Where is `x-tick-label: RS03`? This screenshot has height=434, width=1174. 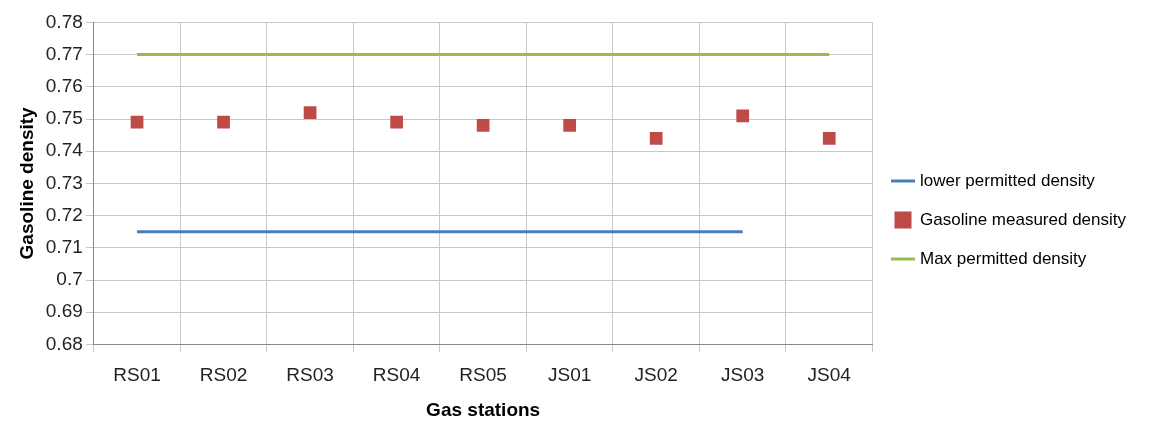
x-tick-label: RS03 is located at coordinates (310, 375).